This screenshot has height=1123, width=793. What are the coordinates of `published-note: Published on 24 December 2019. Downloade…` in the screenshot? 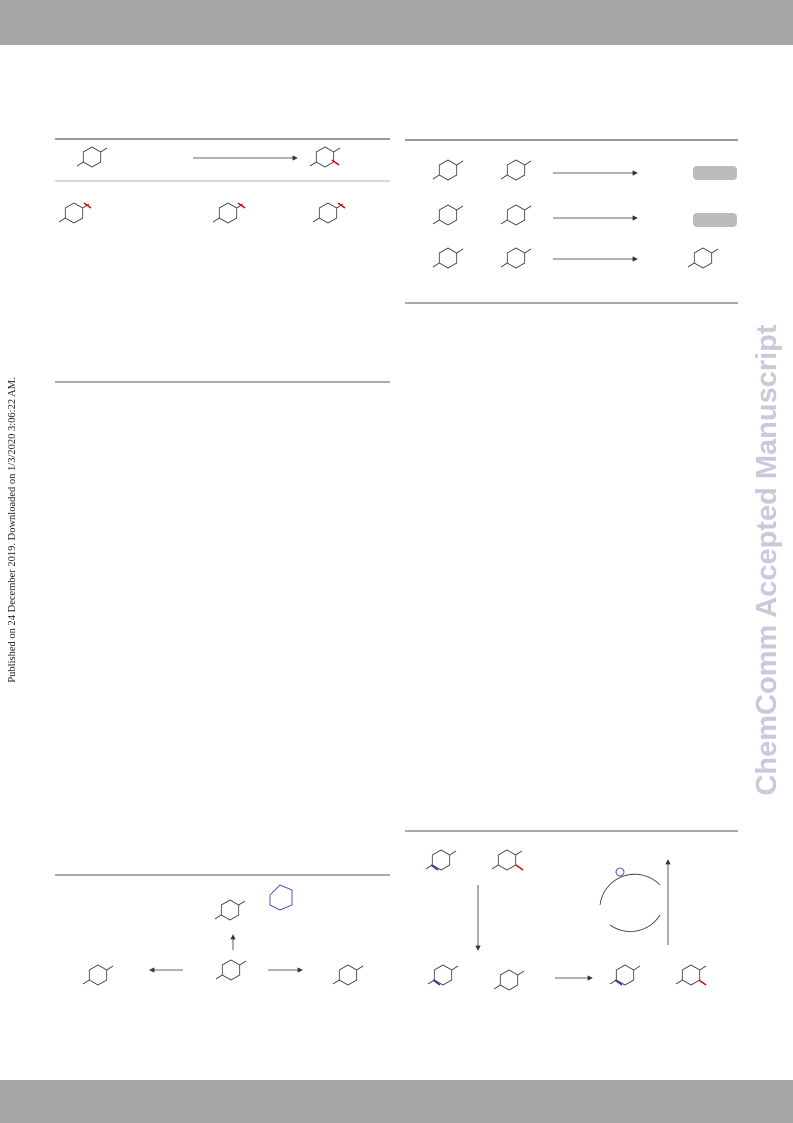 It's located at (12, 529).